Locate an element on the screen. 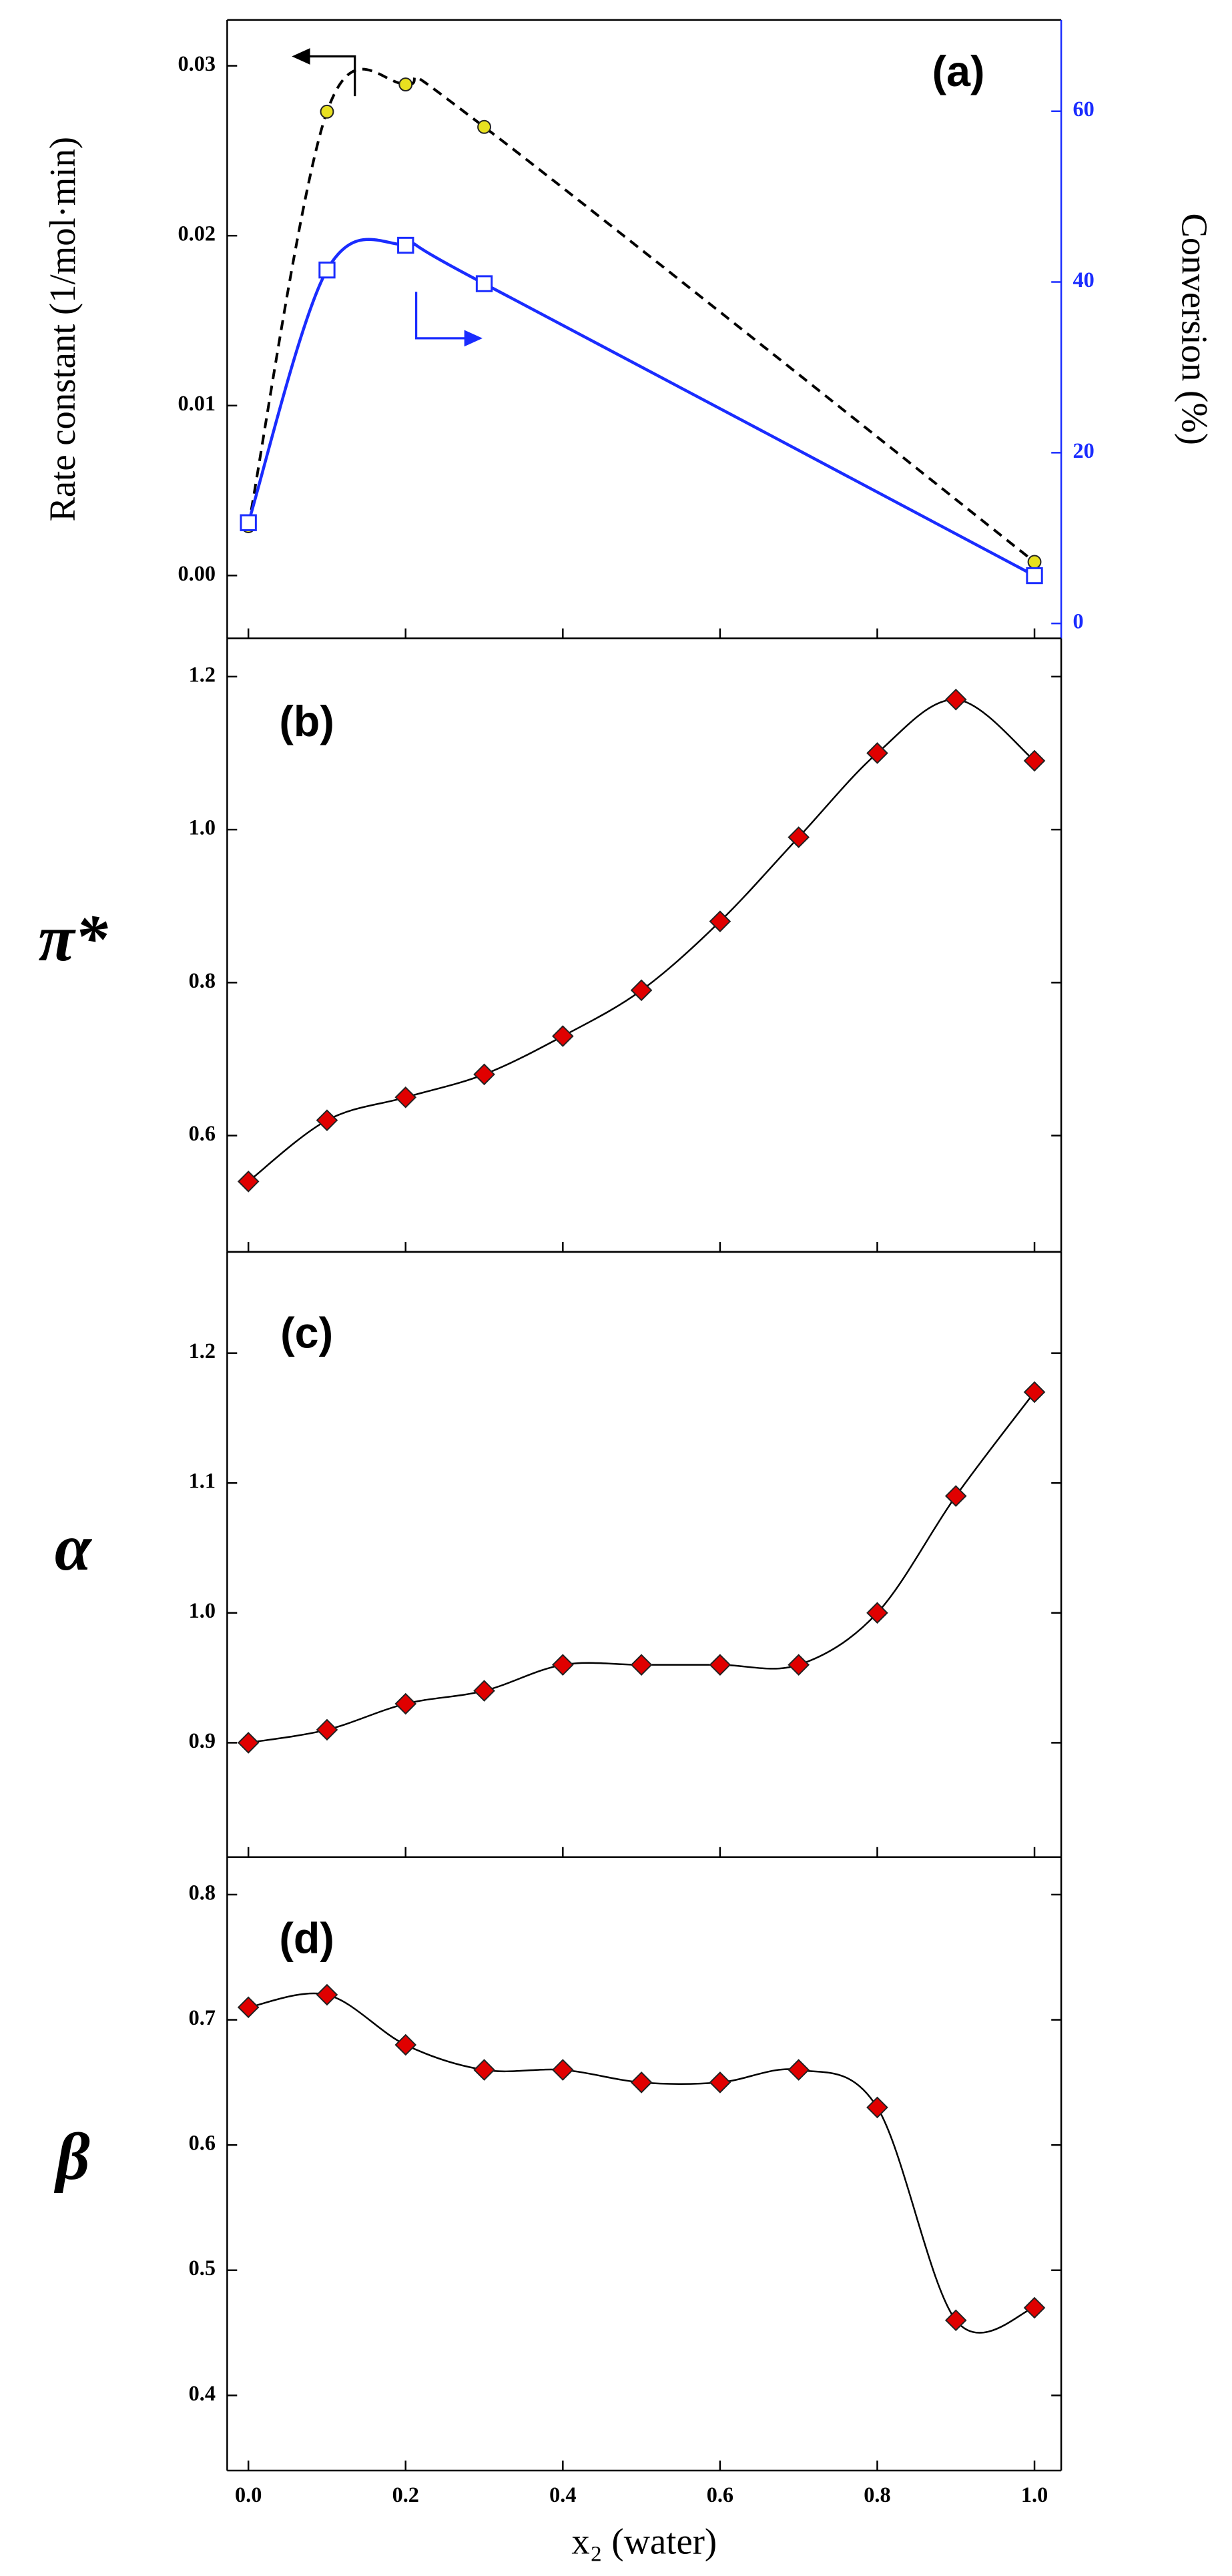  panel-label: (a) is located at coordinates (959, 71).